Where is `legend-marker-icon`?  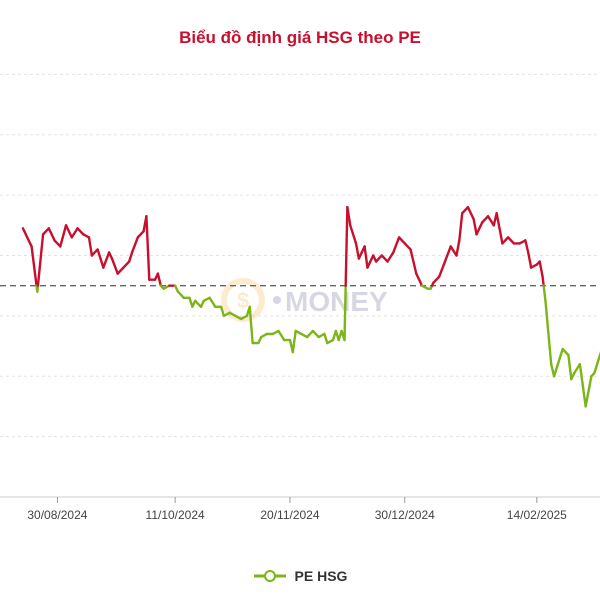
legend-marker-icon is located at coordinates (269, 576).